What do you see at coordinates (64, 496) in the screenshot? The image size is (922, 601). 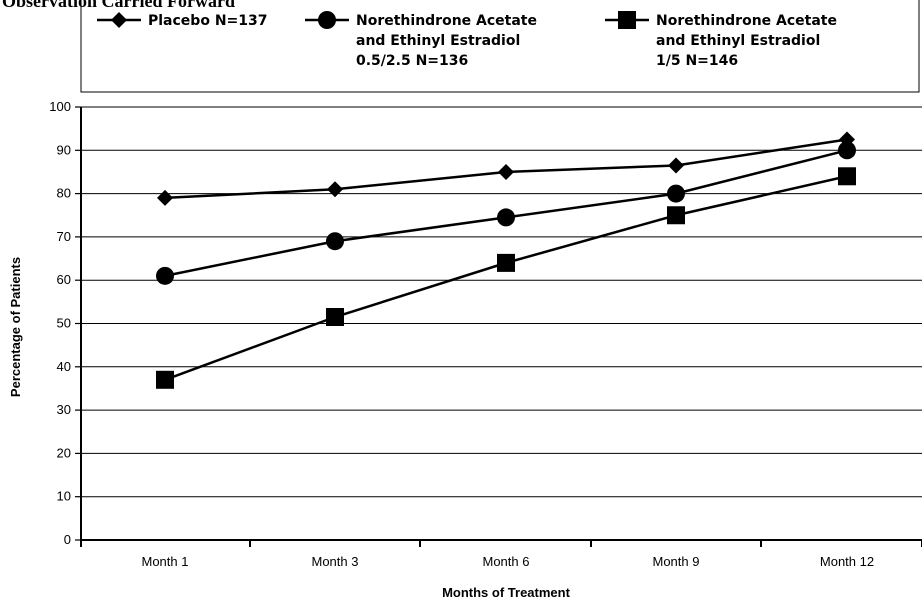 I see `y-tick-label: 10` at bounding box center [64, 496].